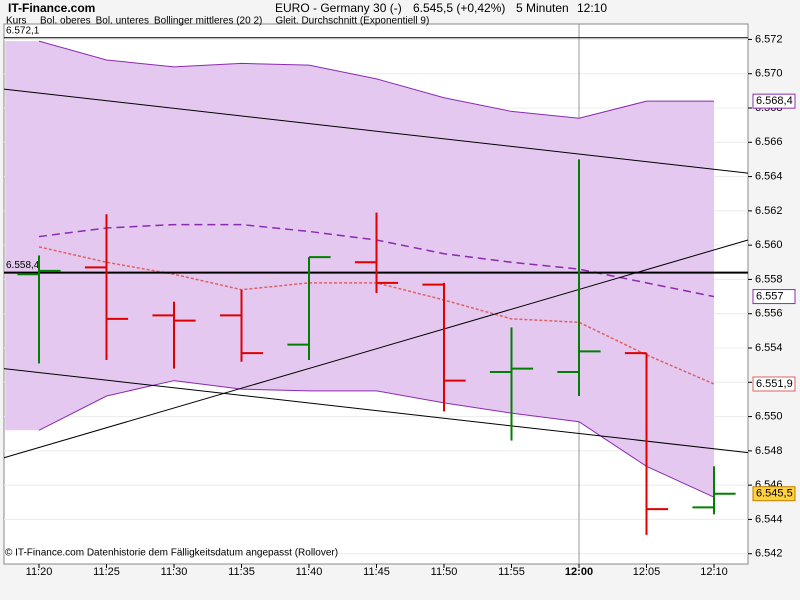 This screenshot has height=600, width=800. What do you see at coordinates (769, 554) in the screenshot?
I see `y-tick-label: 6.542` at bounding box center [769, 554].